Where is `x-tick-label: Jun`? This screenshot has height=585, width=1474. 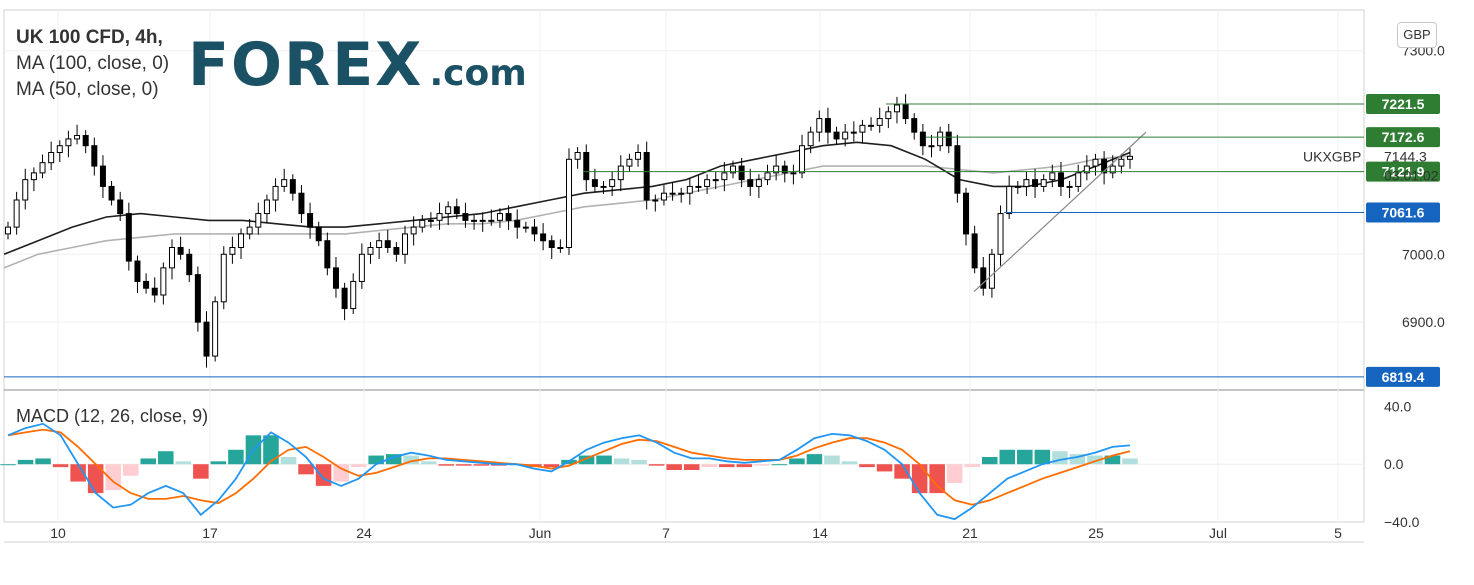
x-tick-label: Jun is located at coordinates (540, 533).